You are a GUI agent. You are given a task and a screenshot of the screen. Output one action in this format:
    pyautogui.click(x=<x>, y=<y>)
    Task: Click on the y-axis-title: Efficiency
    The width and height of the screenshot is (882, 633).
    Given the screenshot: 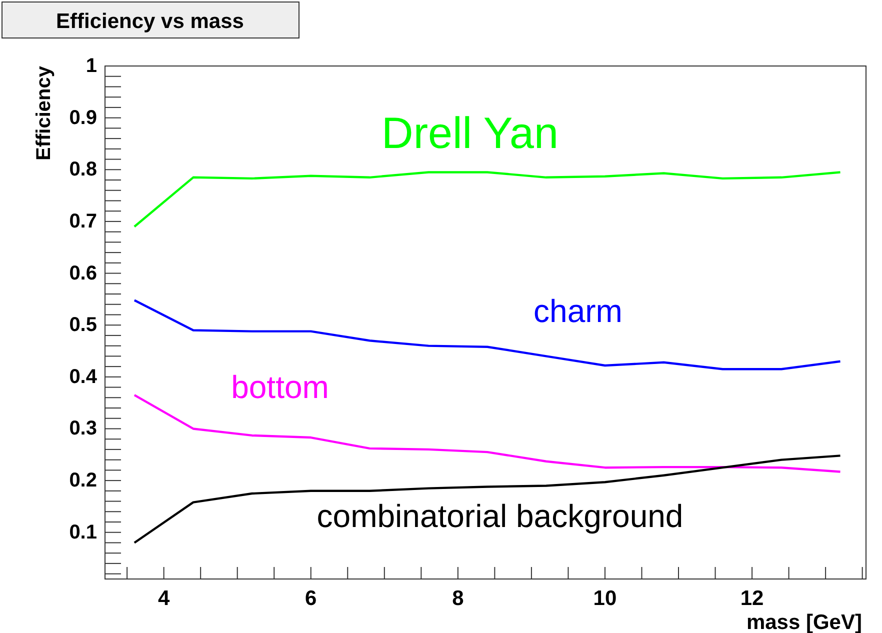 What is the action you would take?
    pyautogui.click(x=44, y=112)
    